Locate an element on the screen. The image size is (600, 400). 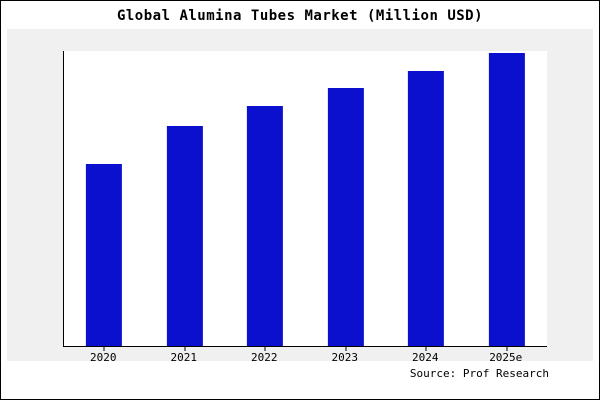
x-axis-label-2023: 2023 is located at coordinates (345, 357).